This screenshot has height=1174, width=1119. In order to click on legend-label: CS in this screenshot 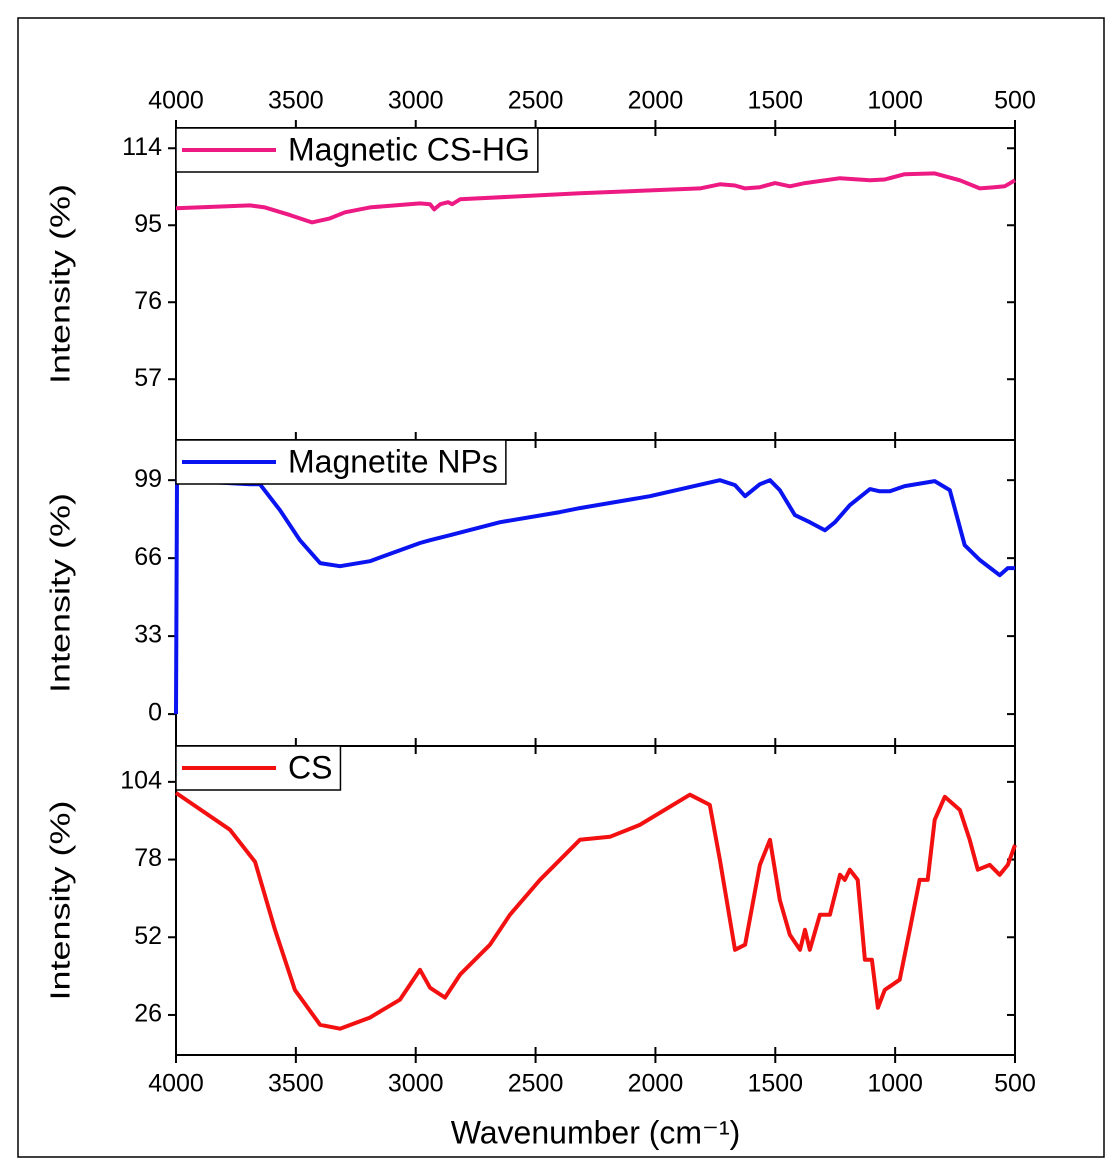, I will do `click(310, 767)`.